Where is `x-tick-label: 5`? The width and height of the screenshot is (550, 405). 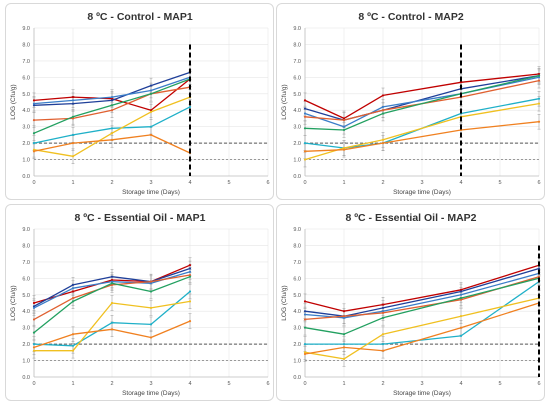 x-tick-label: 5 is located at coordinates (499, 183).